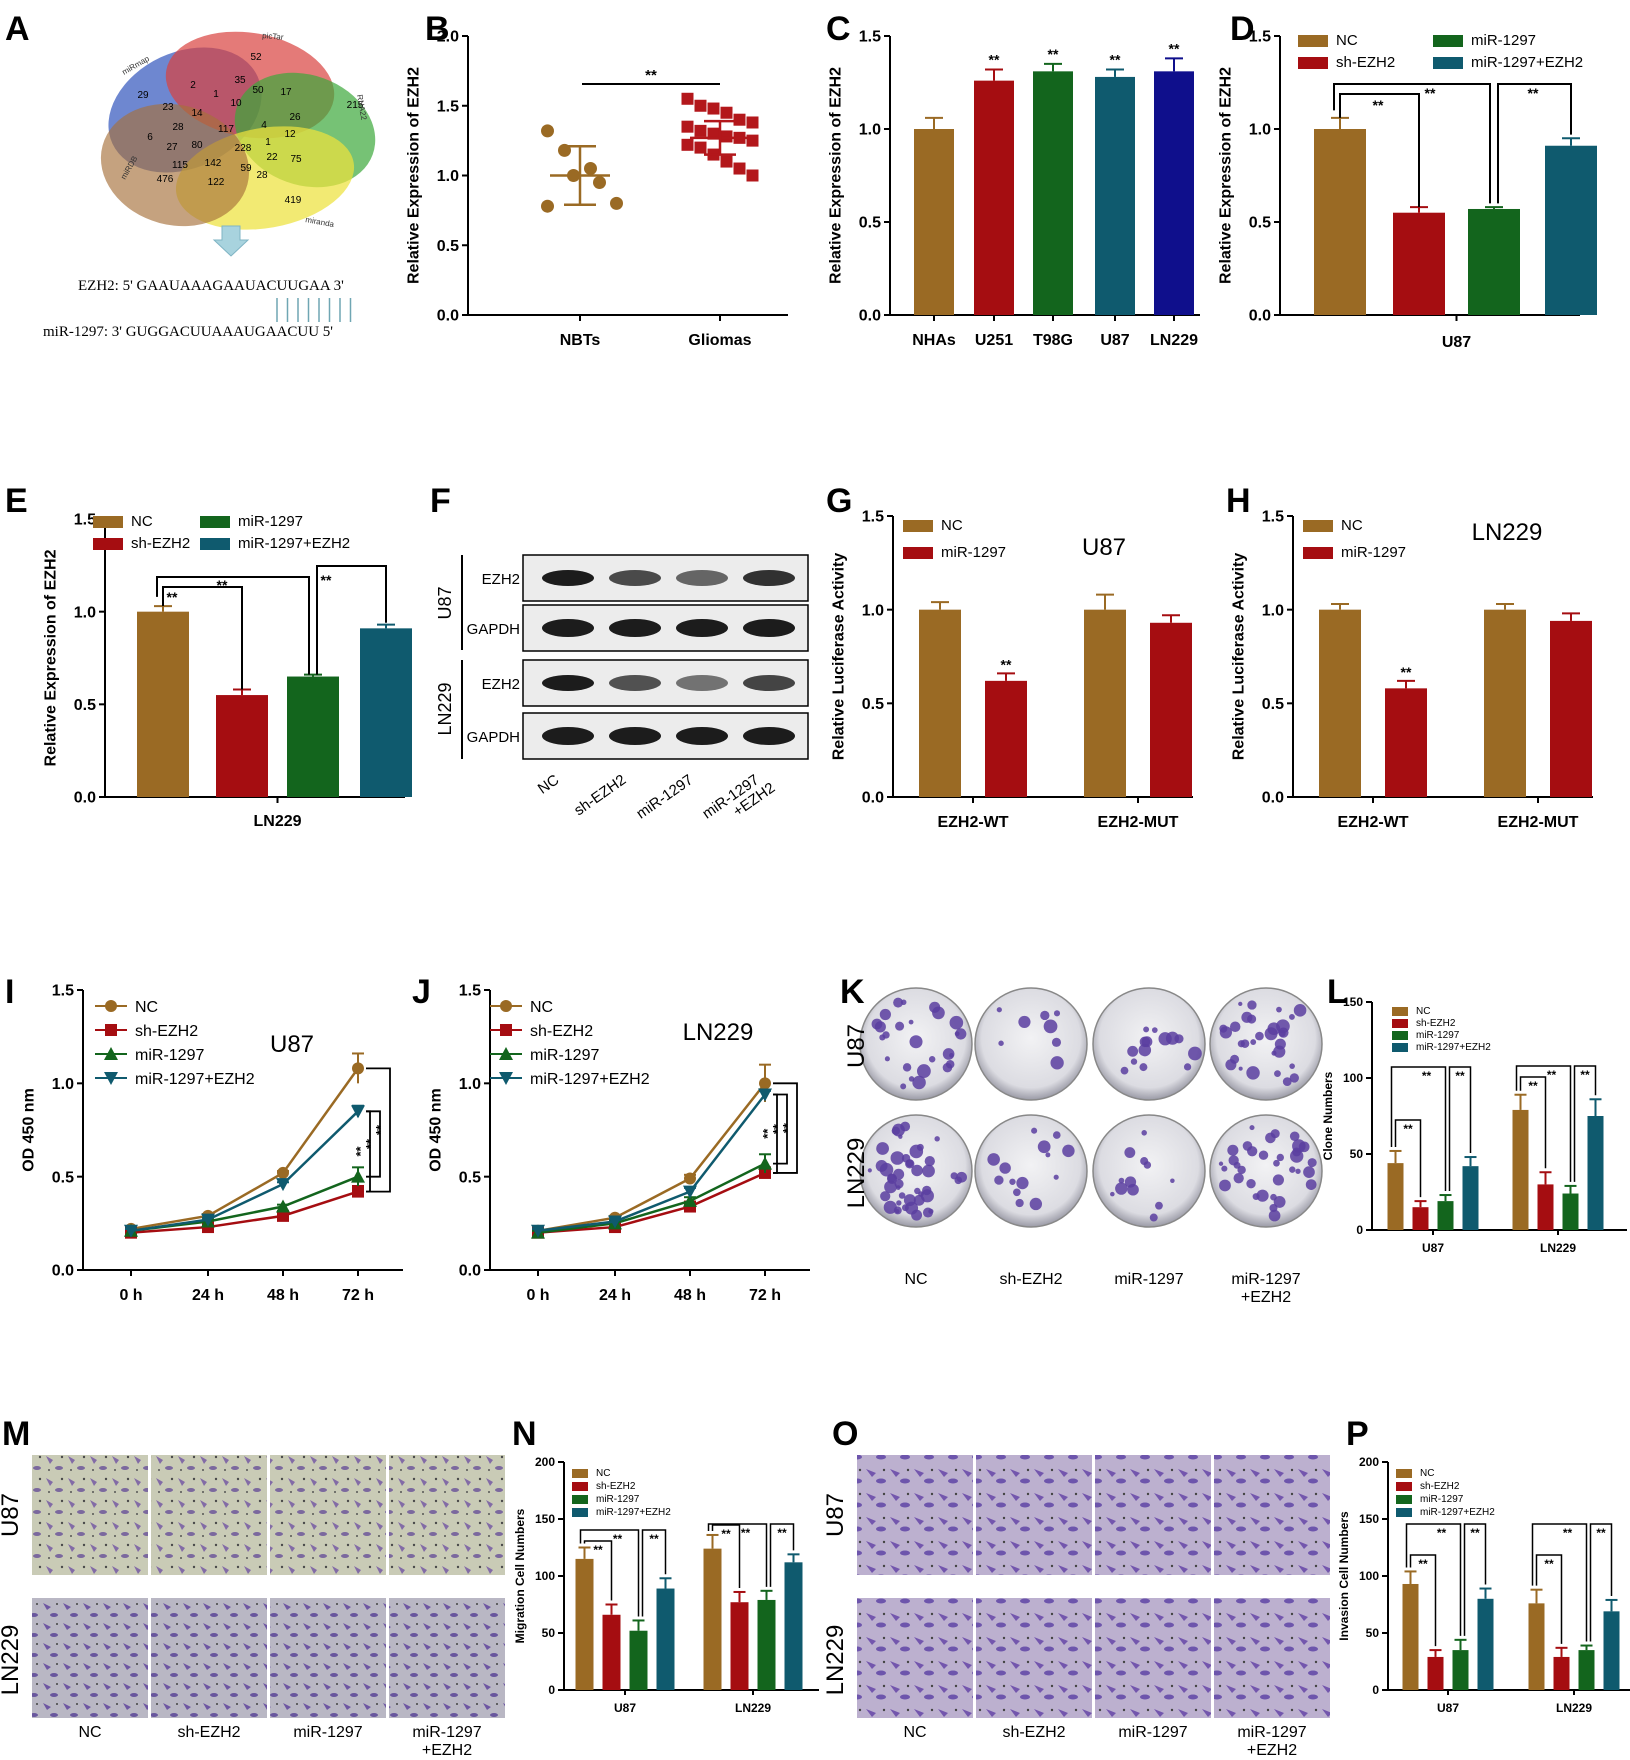 The width and height of the screenshot is (1630, 1760). Describe the element at coordinates (1265, 1279) in the screenshot. I see `column-label: miR-1297` at that location.